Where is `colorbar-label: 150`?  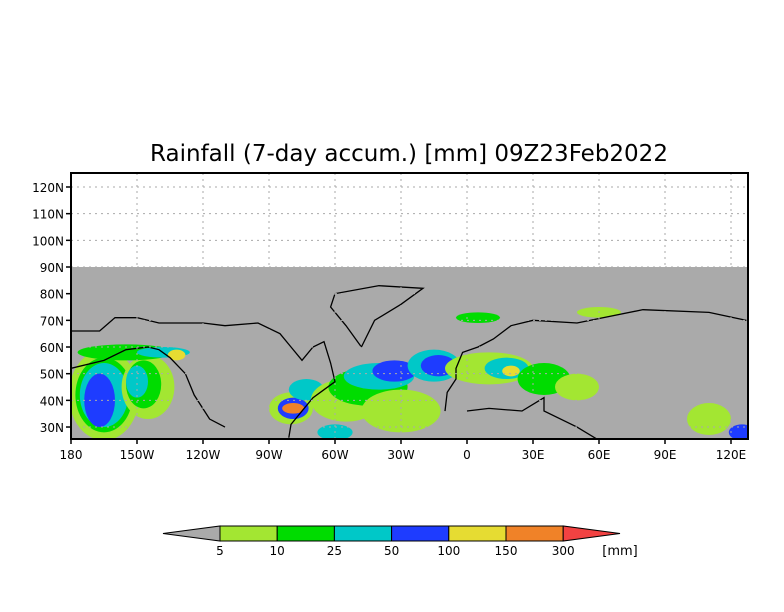 colorbar-label: 150 is located at coordinates (506, 551).